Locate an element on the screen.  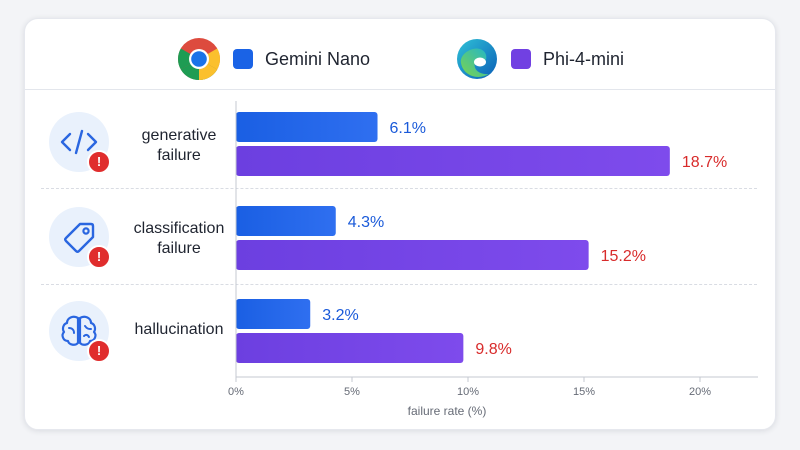
brain-icon: ! is located at coordinates (80, 332).